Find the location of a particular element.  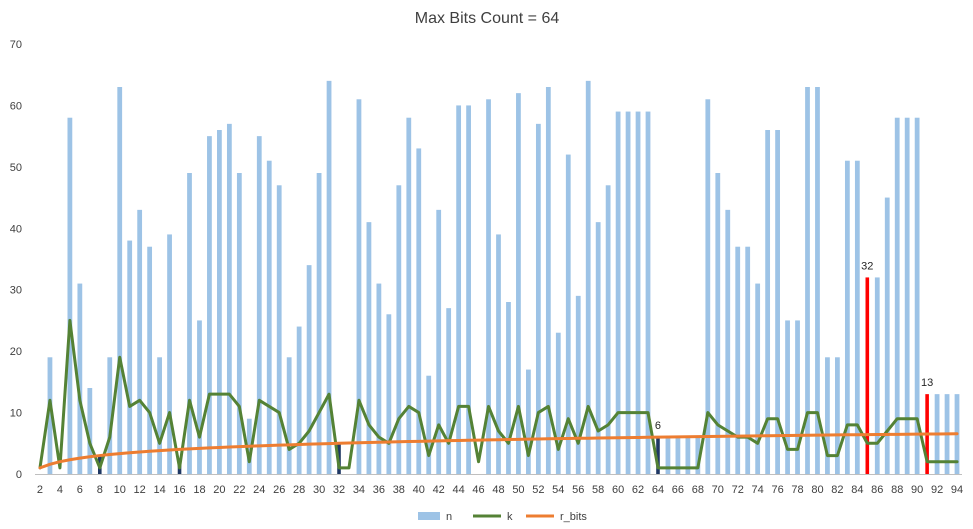

x-tick-label: 88 is located at coordinates (897, 490).